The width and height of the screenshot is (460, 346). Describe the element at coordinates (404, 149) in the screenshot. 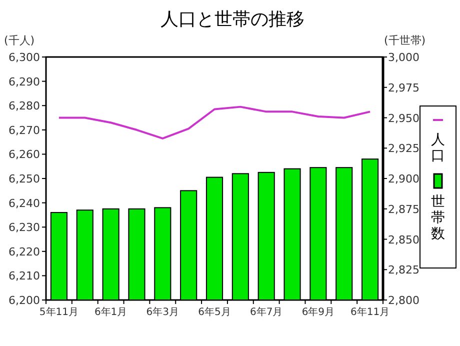

I see `y2-tick-label: 2,925` at that location.